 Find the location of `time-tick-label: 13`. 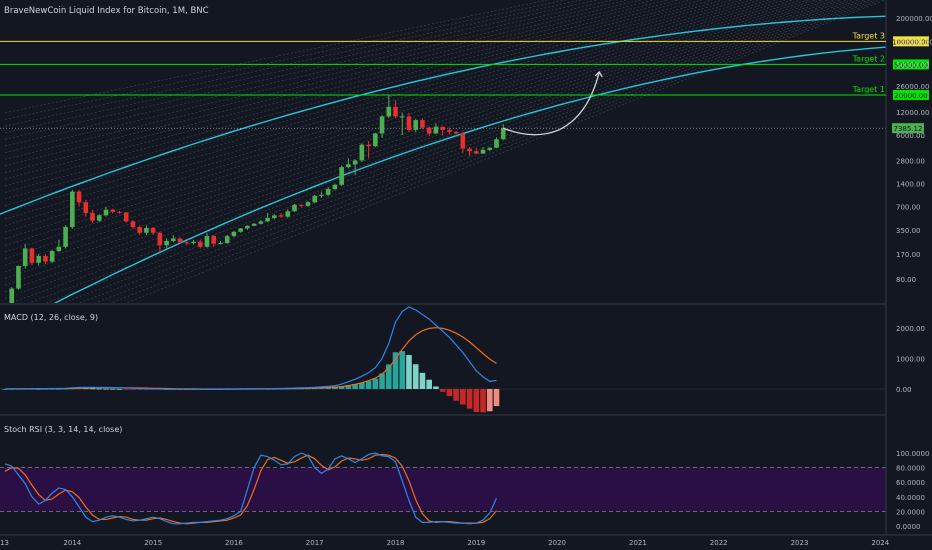

time-tick-label: 13 is located at coordinates (4, 543).